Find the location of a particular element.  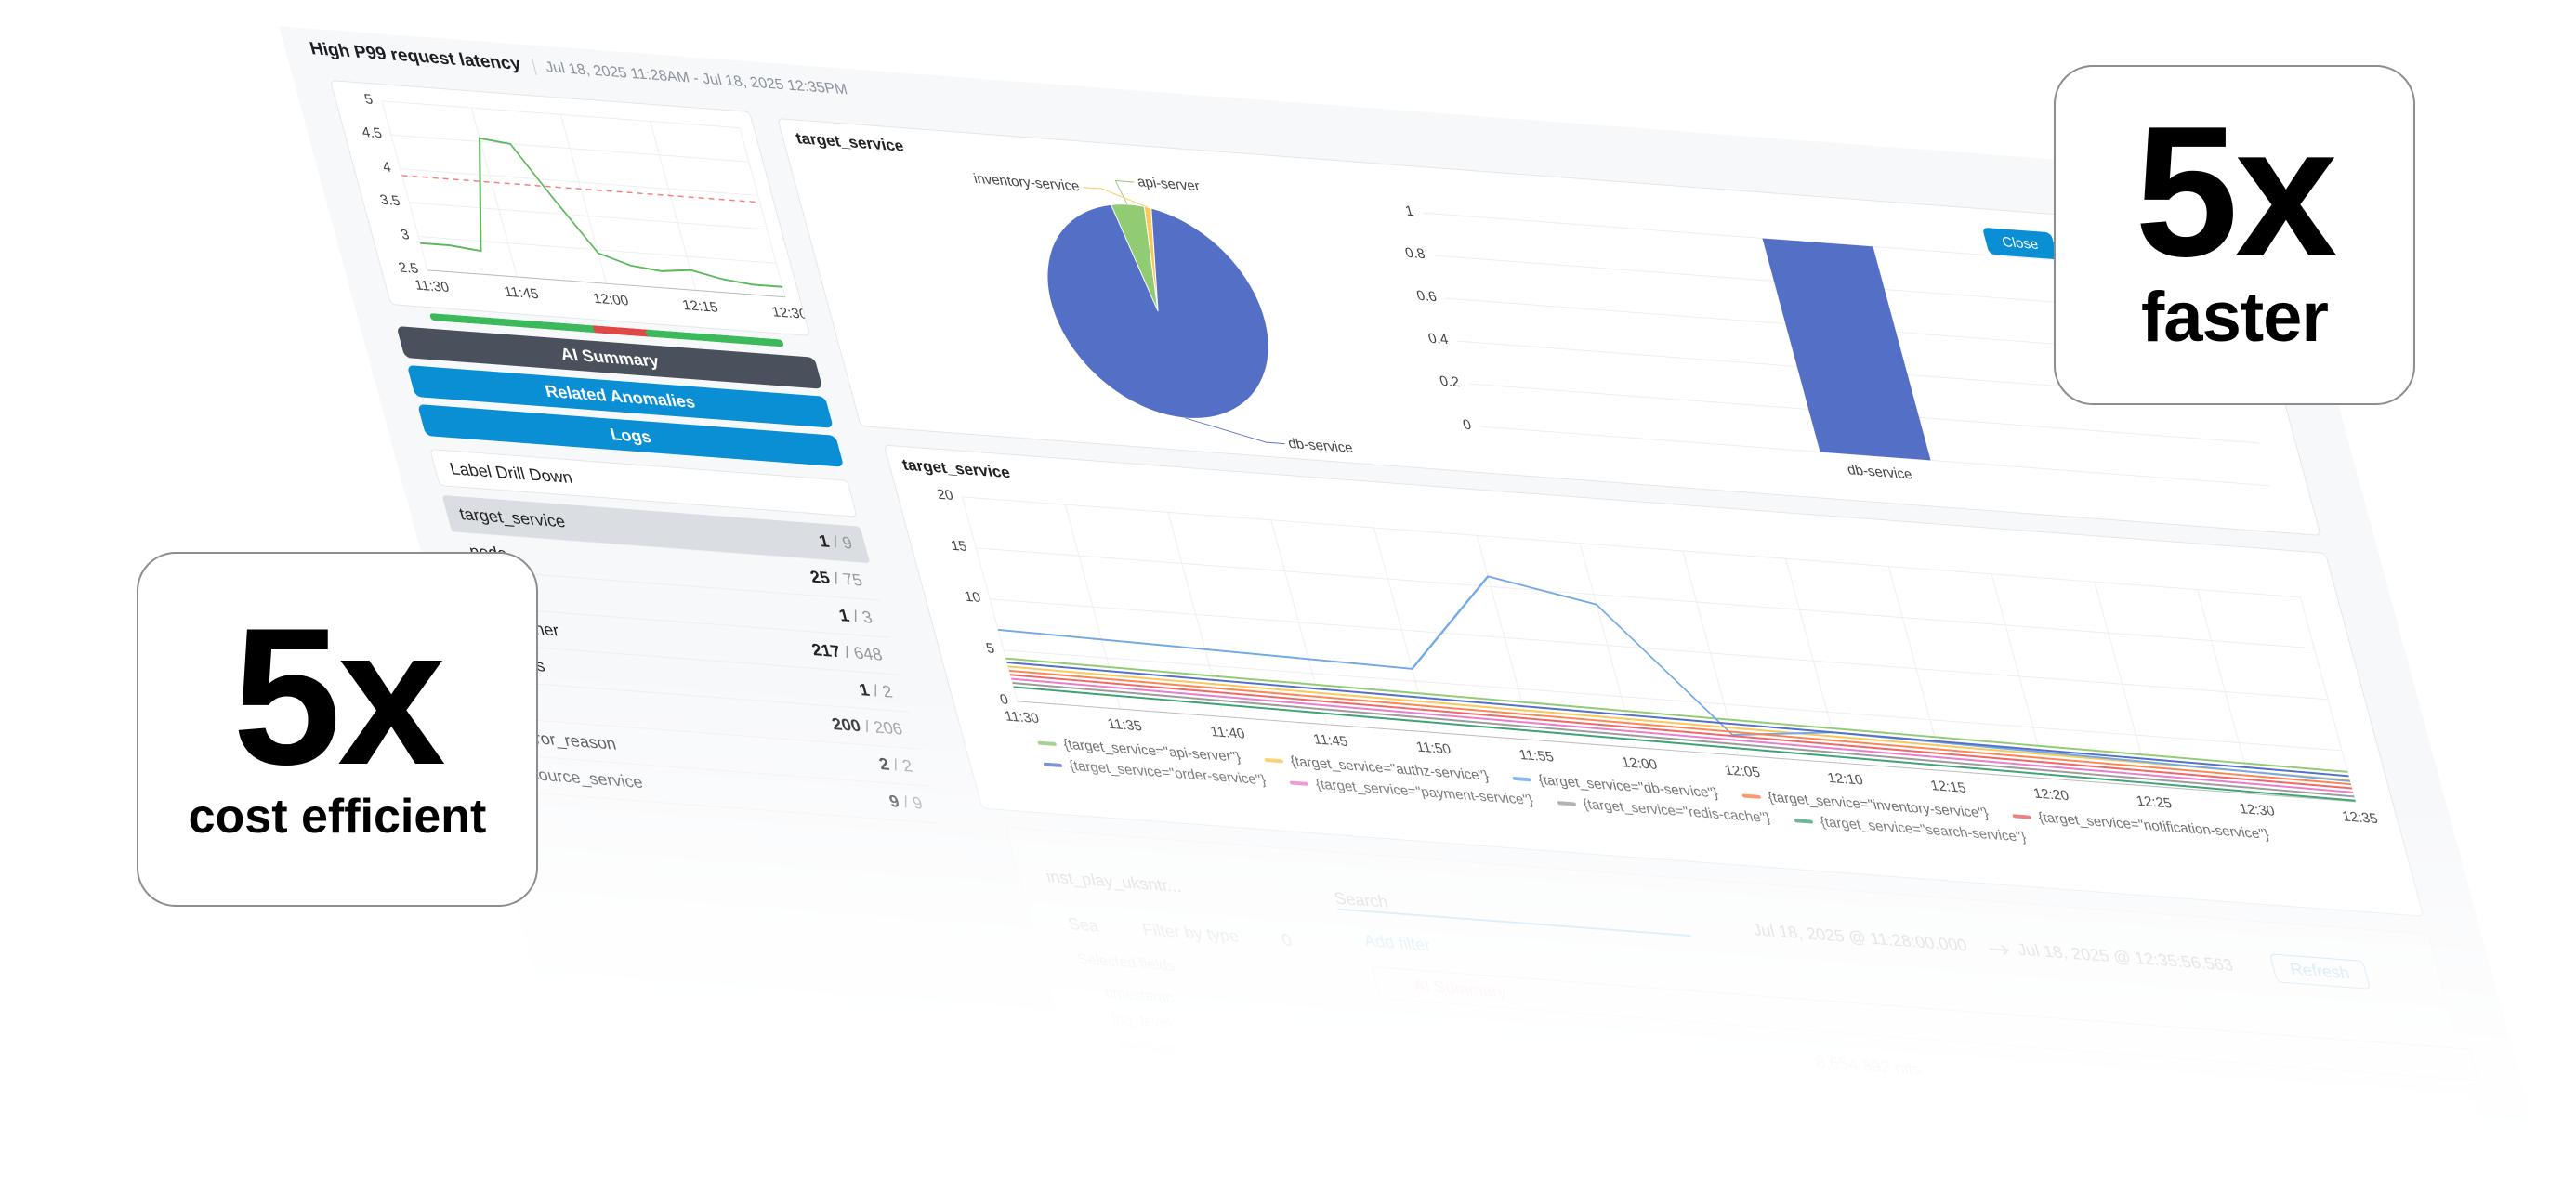

time-to: Jul 18, 2025 @ 12:35:56.563 is located at coordinates (2125, 957).